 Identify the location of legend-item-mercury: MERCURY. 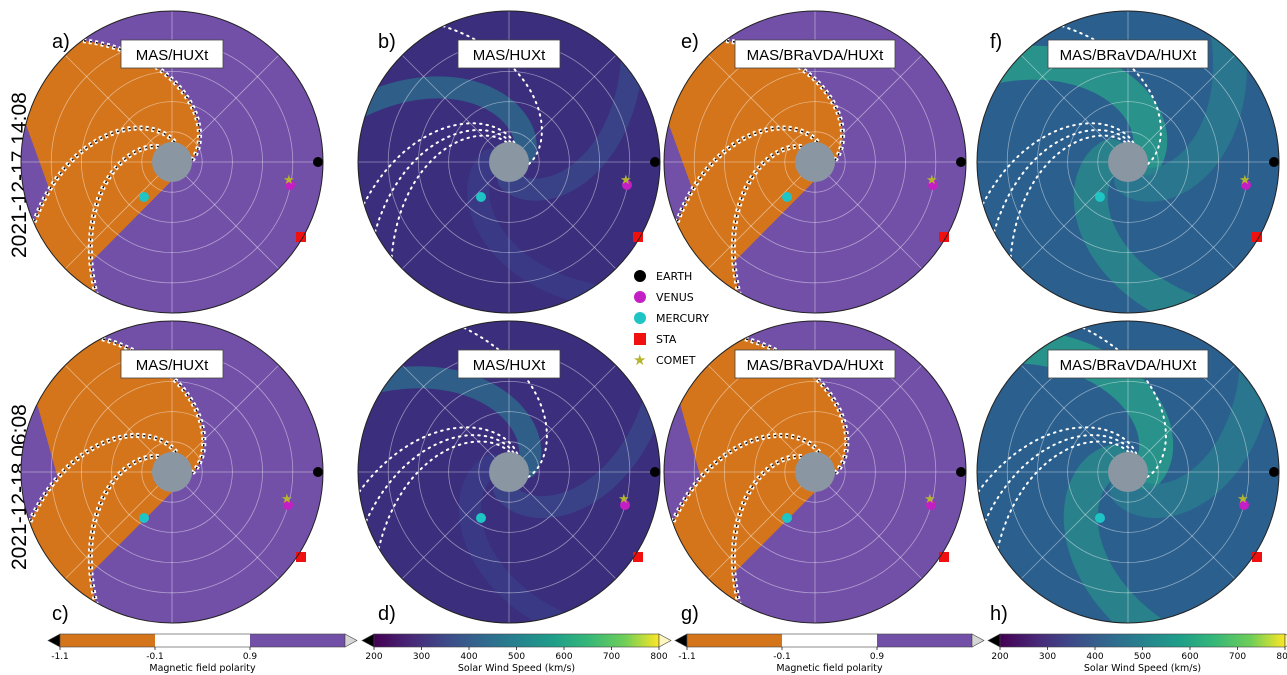
(671, 318).